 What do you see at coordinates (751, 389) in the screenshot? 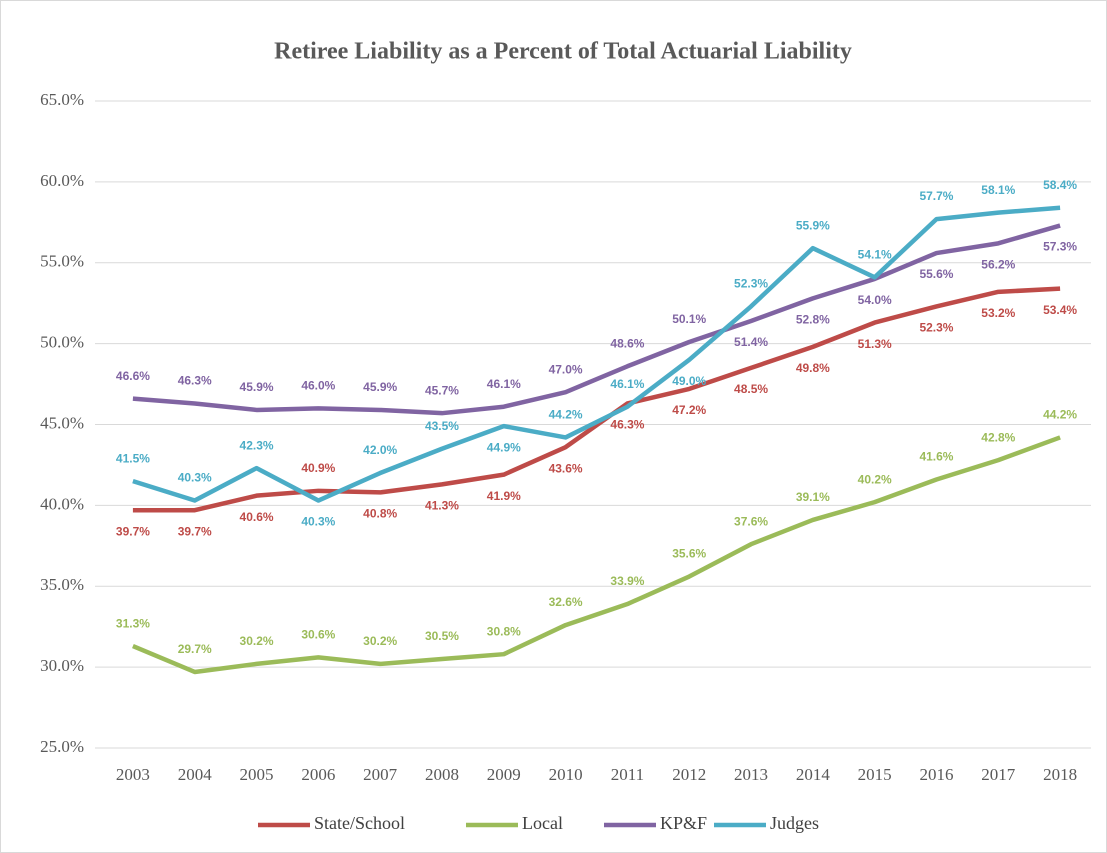
I see `data-label: 48.5%` at bounding box center [751, 389].